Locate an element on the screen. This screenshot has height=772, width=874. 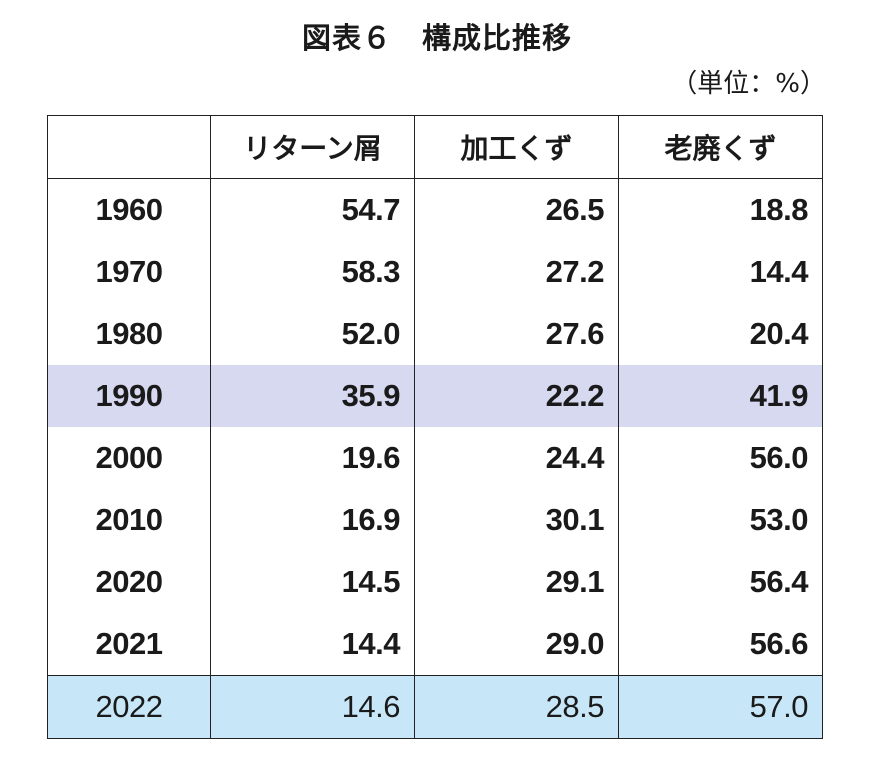
header-return-scrap: リターン屑 is located at coordinates (312, 147).